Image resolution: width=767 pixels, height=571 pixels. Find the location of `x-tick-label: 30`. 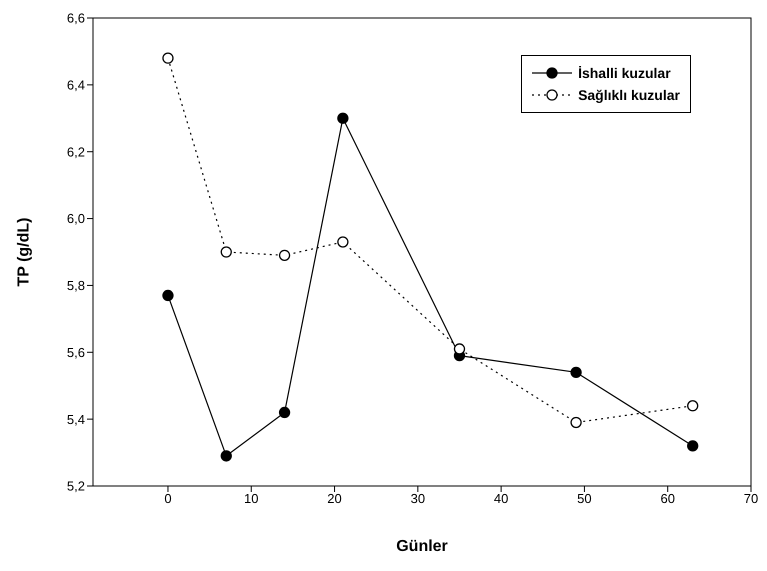

x-tick-label: 30 is located at coordinates (418, 498).